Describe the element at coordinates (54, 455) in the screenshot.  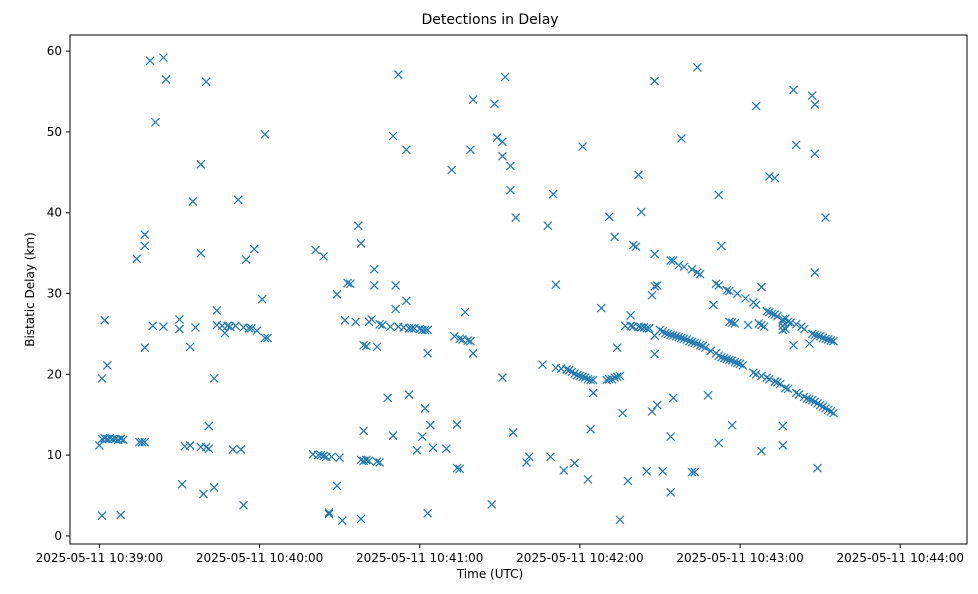
I see `y-tick-label: 10` at that location.